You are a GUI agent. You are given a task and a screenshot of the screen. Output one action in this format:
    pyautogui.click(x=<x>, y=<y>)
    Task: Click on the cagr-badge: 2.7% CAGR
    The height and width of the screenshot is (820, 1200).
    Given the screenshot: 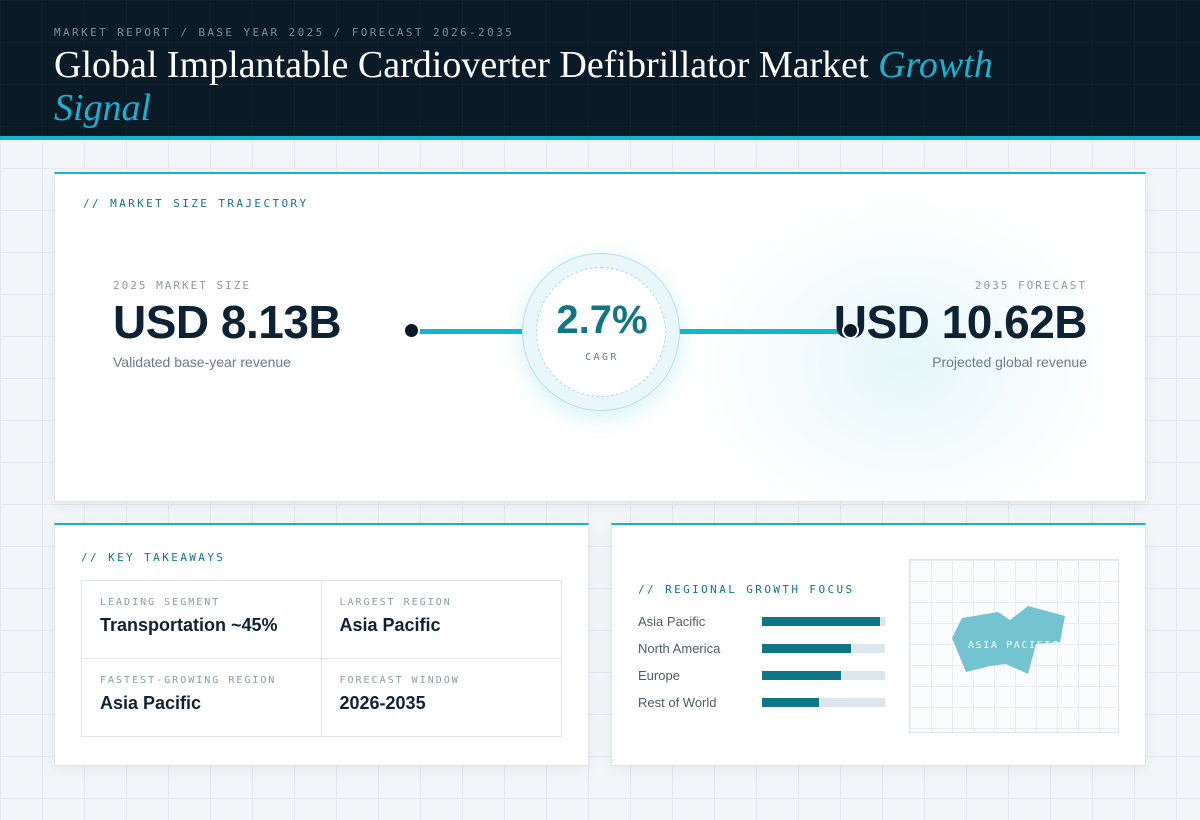 What is the action you would take?
    pyautogui.click(x=601, y=332)
    